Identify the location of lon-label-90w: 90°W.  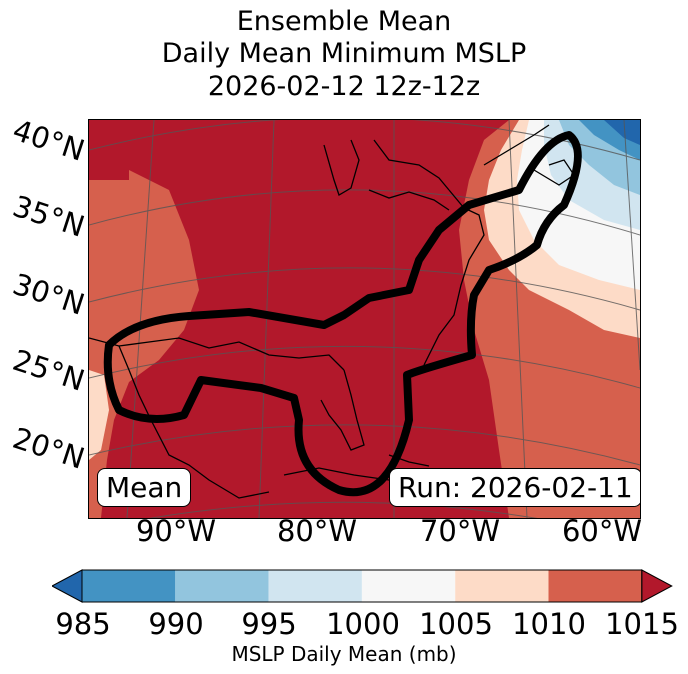
(176, 531).